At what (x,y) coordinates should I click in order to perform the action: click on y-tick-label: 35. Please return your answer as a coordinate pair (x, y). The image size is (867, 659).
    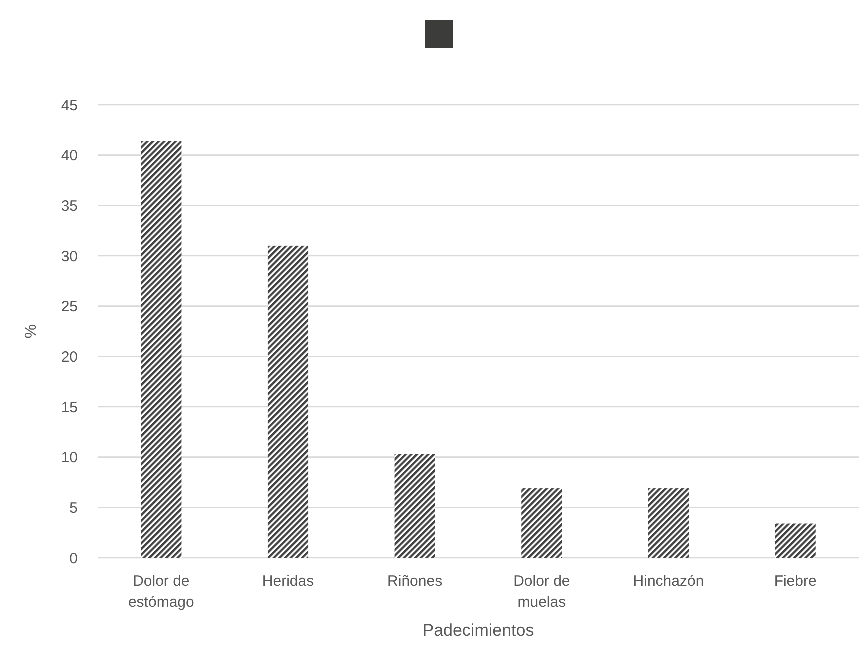
    Looking at the image, I should click on (69, 206).